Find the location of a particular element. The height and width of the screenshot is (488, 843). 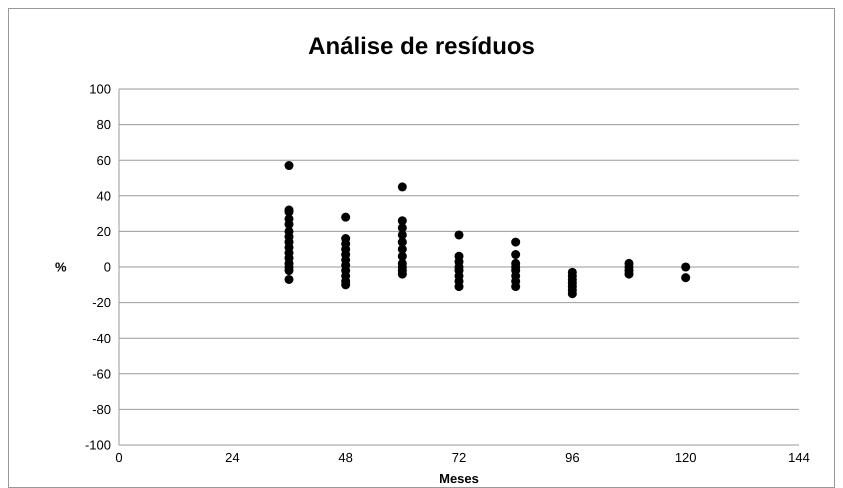

y-tick-label: -100 is located at coordinates (97, 445).